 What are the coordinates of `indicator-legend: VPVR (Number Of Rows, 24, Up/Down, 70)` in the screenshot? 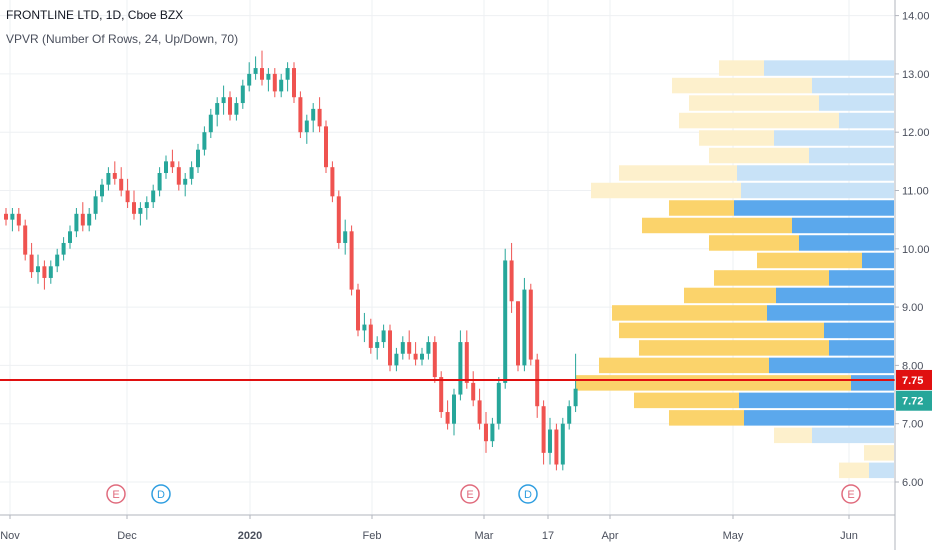 It's located at (122, 39).